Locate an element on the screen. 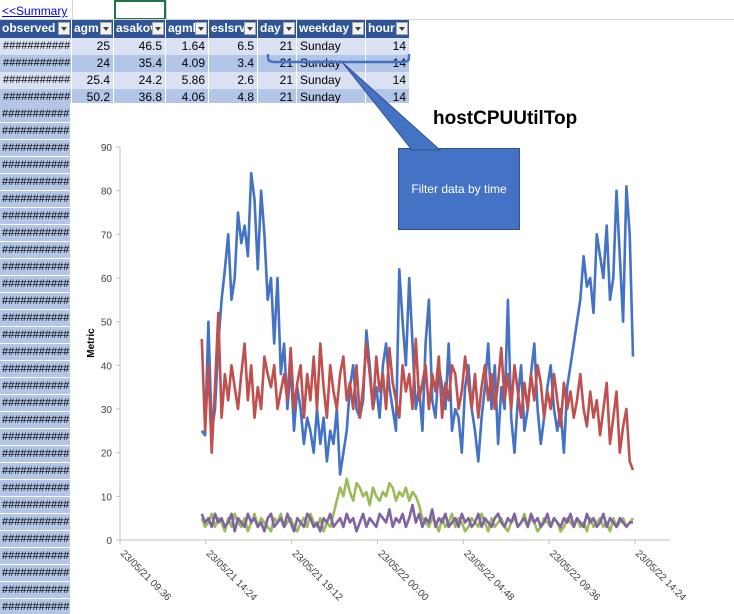 This screenshot has height=614, width=734. table-cell: 24 is located at coordinates (93, 63).